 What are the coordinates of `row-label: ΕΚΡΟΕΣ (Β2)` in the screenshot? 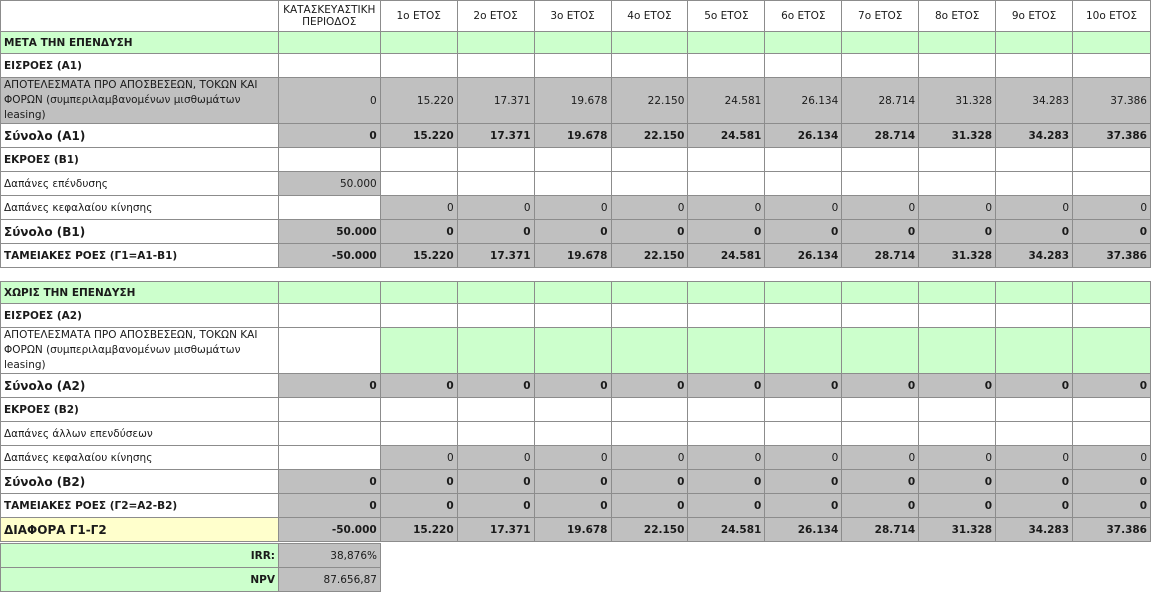 It's located at (139, 409).